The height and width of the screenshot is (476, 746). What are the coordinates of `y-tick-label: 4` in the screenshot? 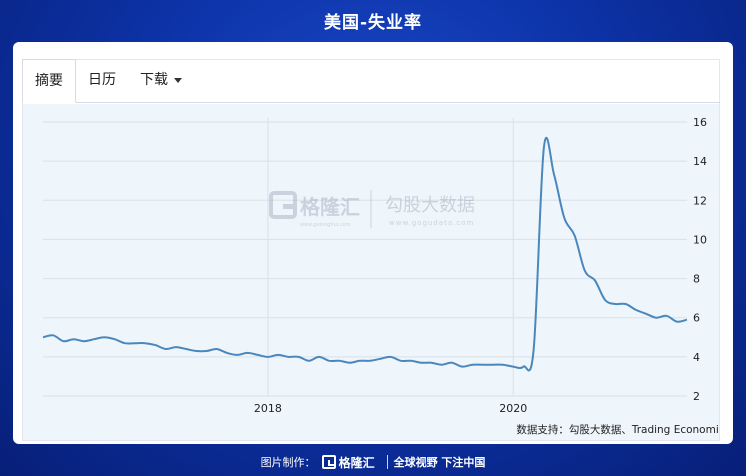 It's located at (696, 357).